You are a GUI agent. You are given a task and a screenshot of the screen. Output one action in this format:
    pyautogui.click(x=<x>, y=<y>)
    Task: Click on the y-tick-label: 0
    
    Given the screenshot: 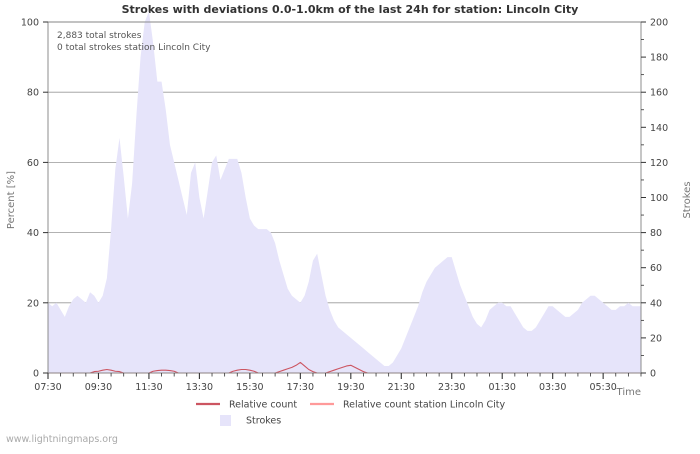 What is the action you would take?
    pyautogui.click(x=36, y=374)
    